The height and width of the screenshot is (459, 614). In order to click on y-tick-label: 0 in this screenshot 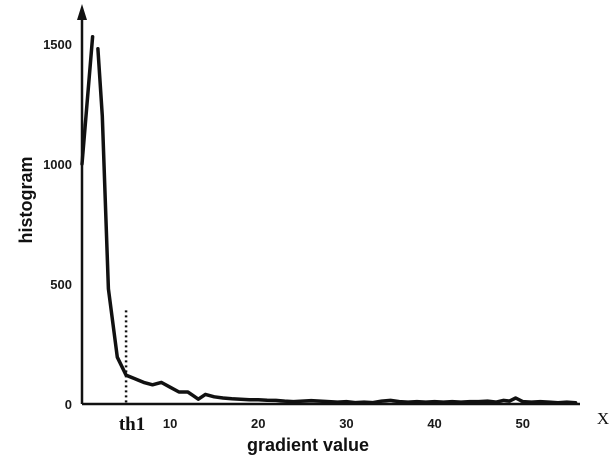, I will do `click(68, 404)`.